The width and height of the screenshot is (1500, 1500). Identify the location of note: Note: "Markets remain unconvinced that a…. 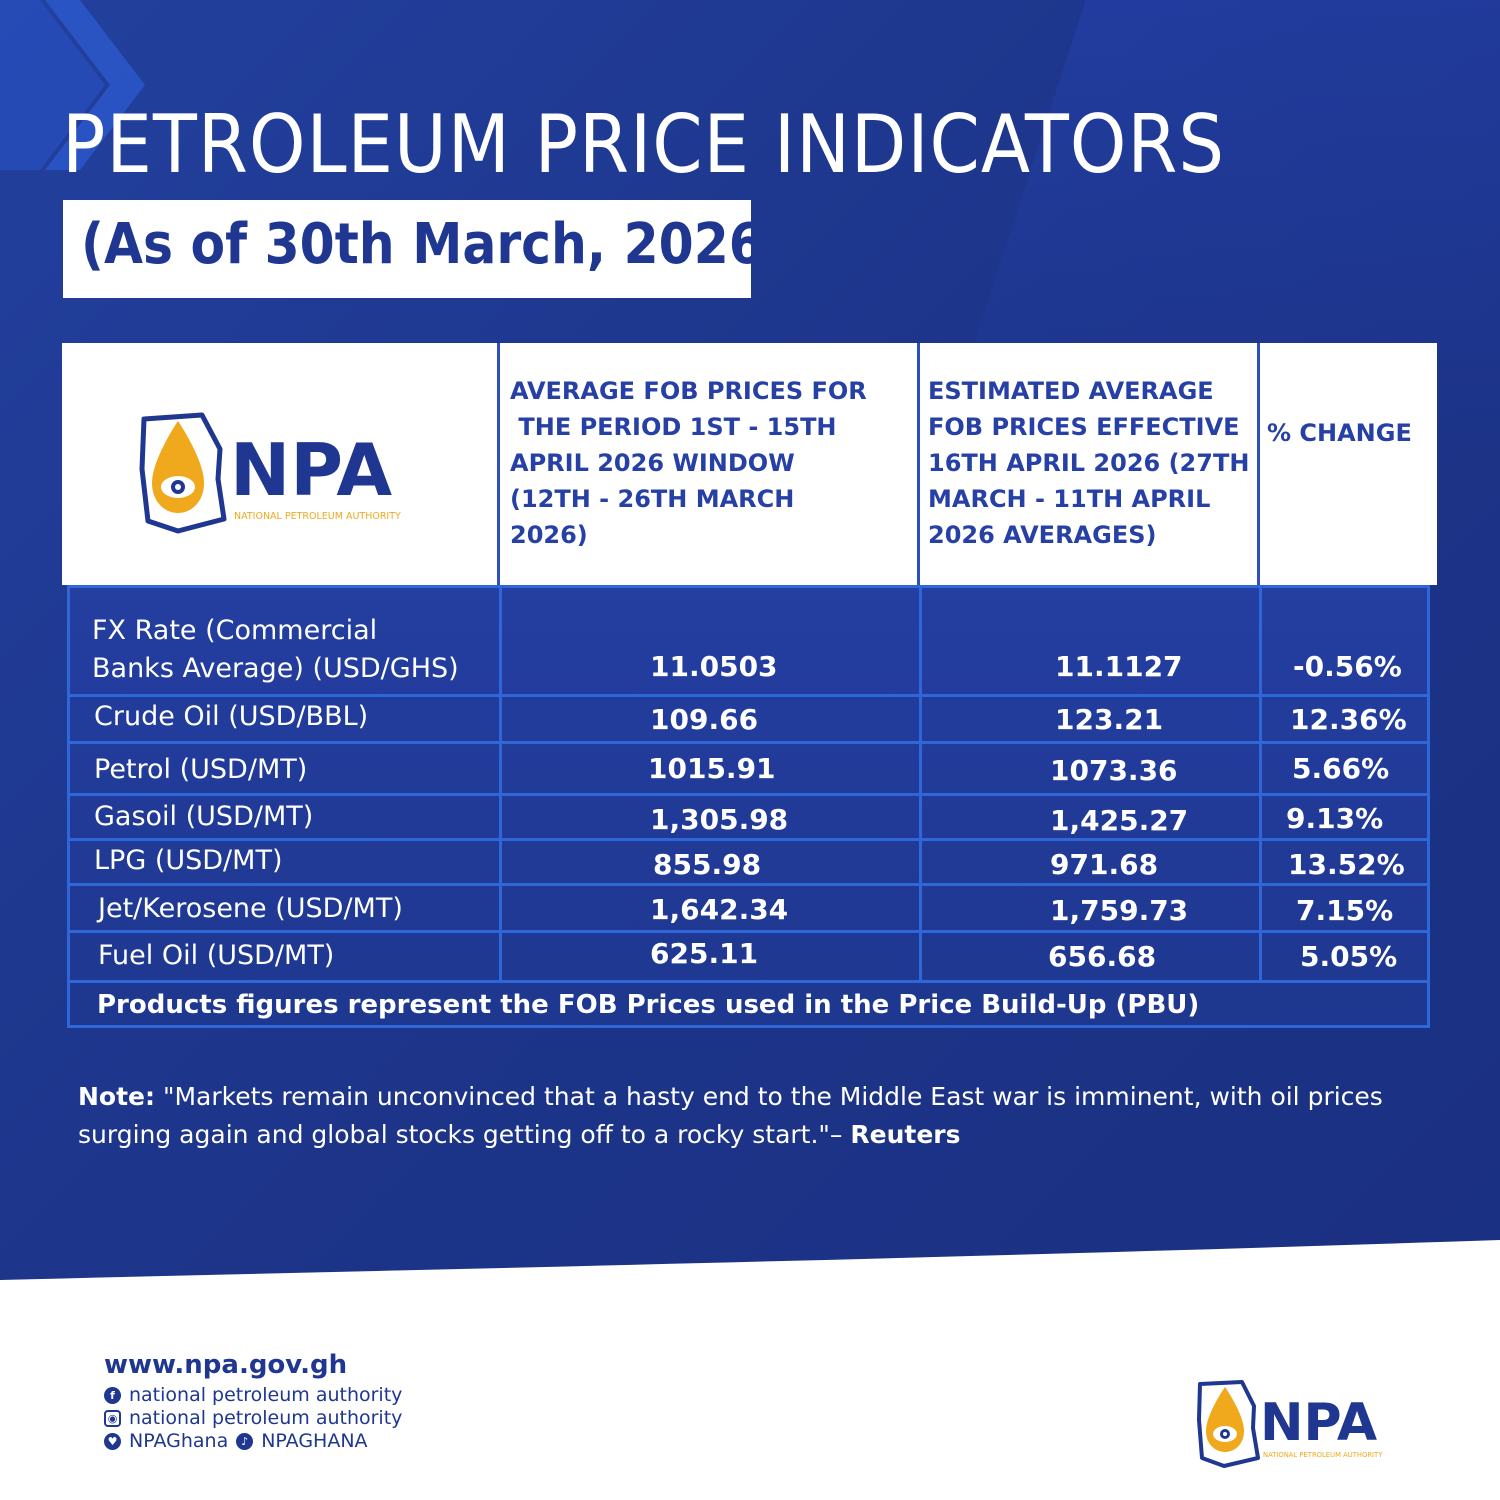
(748, 1116).